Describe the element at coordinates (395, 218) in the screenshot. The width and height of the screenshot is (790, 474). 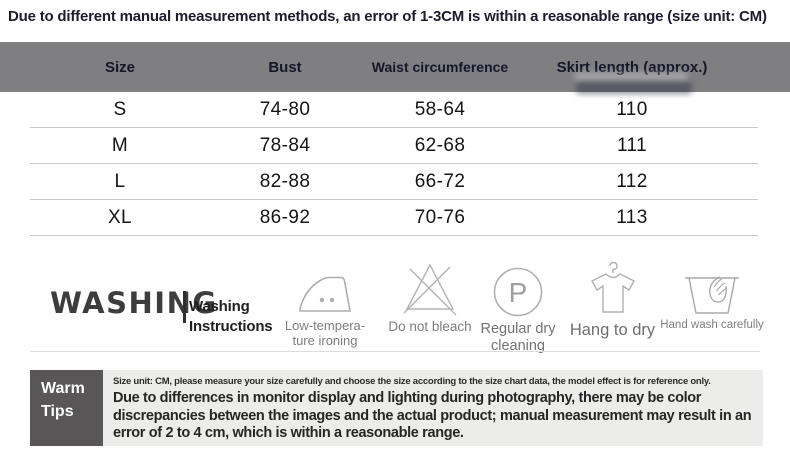
I see `table-row-xl: XL 86-92 70-76 113` at that location.